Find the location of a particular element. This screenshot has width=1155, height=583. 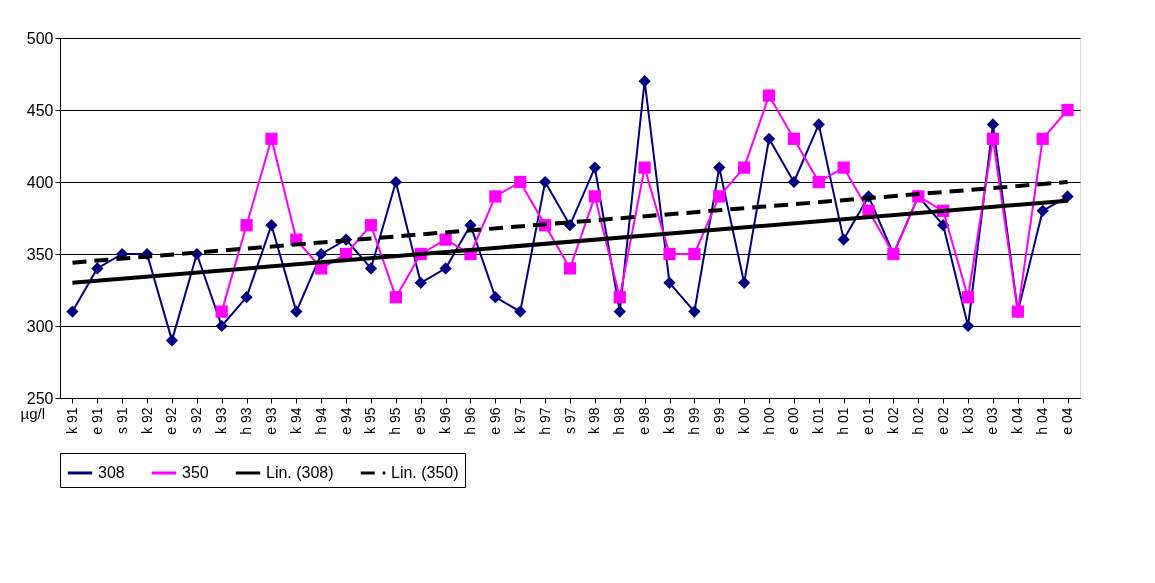

x-tick-label: e 93 is located at coordinates (270, 421).